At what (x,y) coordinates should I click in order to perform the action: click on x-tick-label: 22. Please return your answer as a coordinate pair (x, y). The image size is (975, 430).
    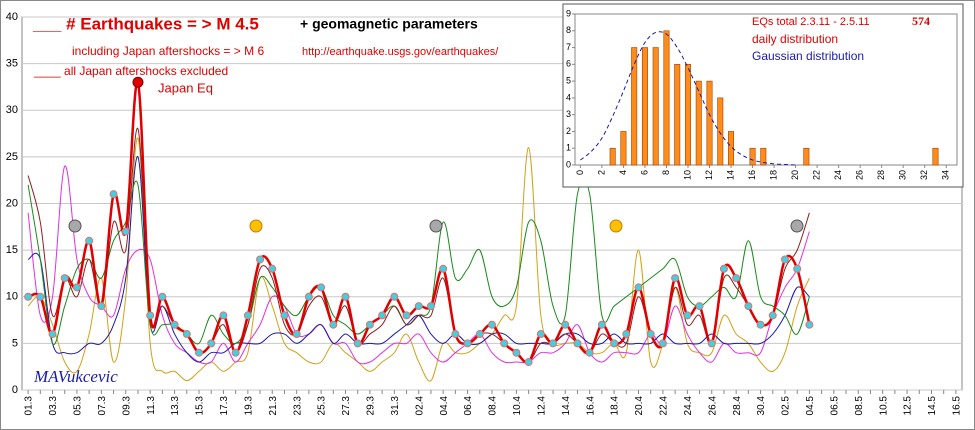
    Looking at the image, I should click on (816, 175).